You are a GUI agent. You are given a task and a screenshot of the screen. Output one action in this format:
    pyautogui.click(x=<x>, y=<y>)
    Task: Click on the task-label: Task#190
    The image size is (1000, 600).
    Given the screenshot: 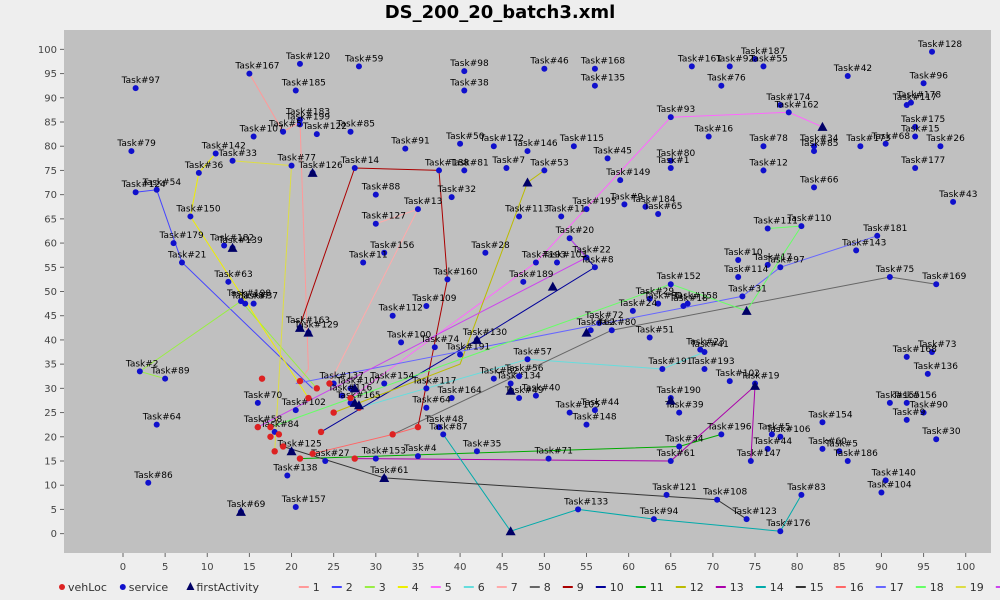 What is the action you would take?
    pyautogui.click(x=678, y=391)
    